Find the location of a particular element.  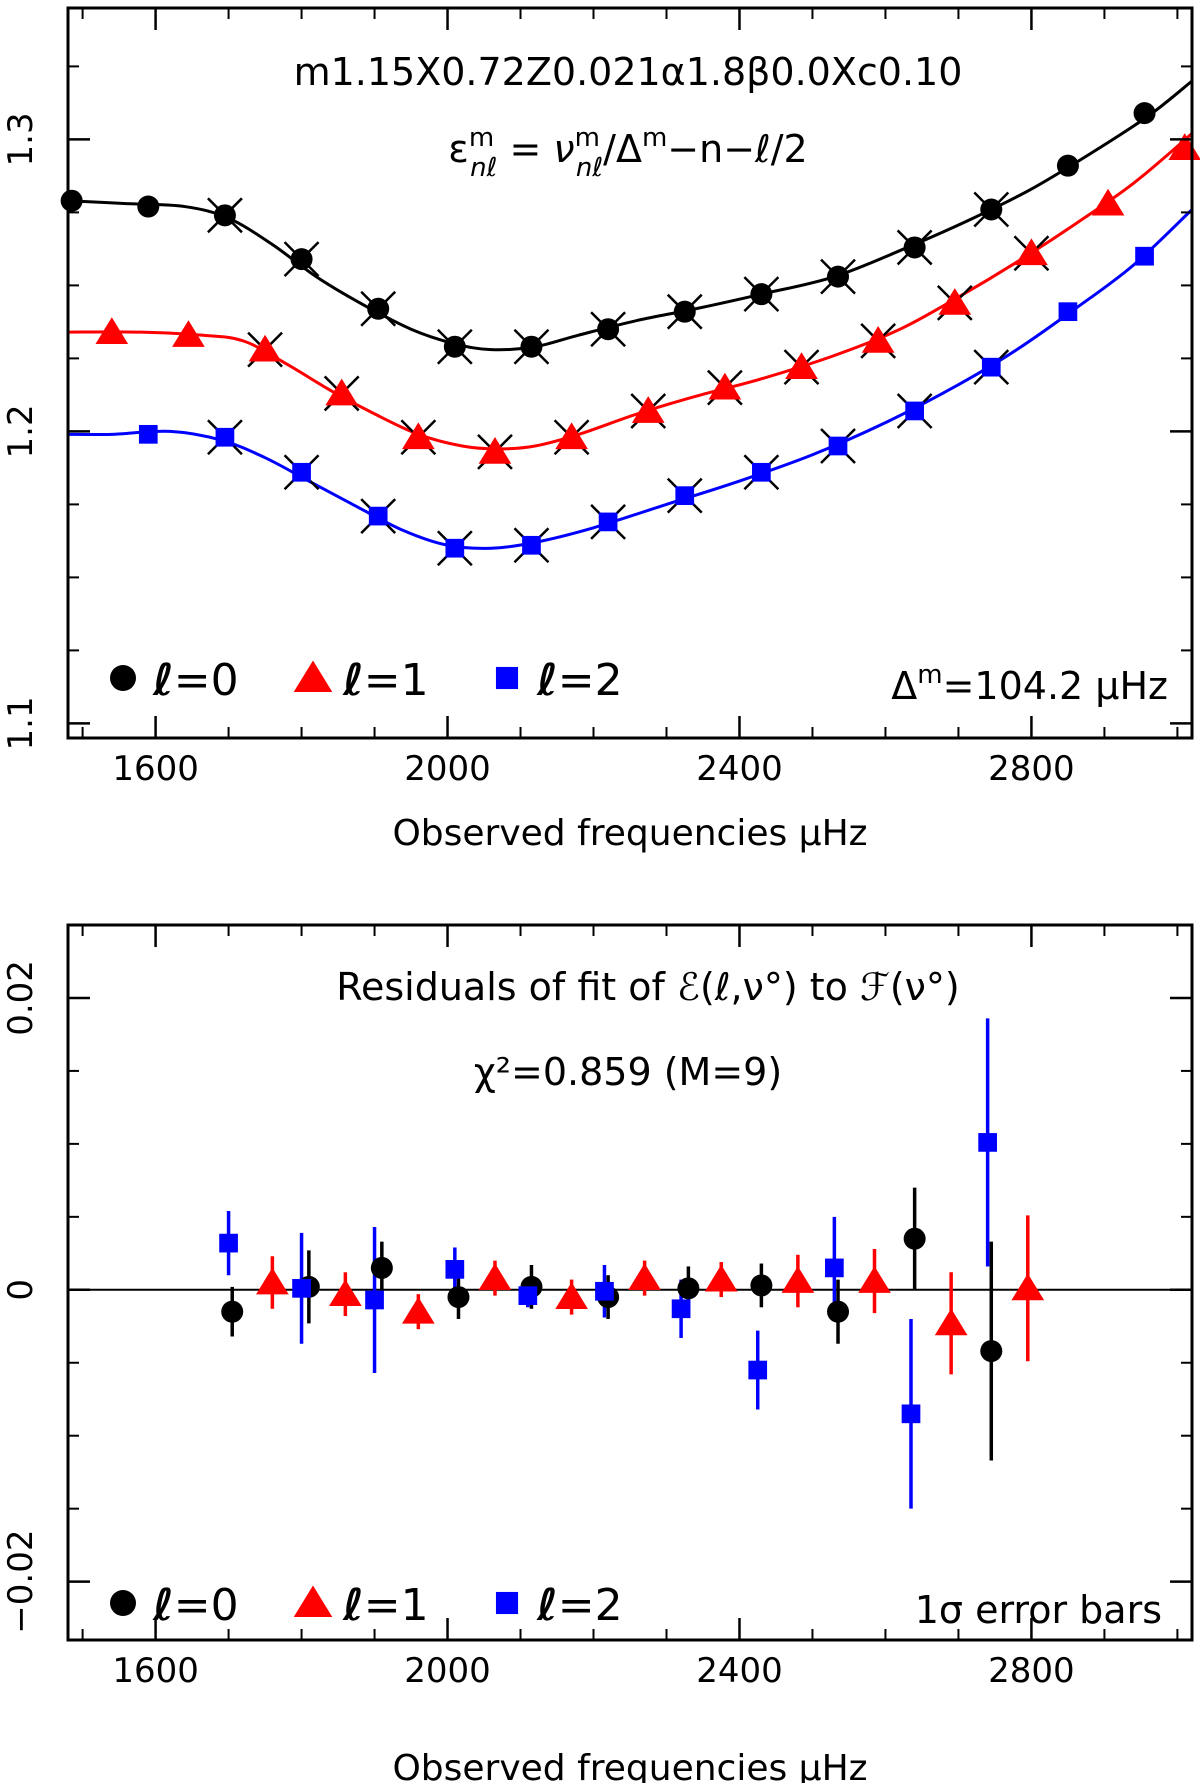

bottom-chart-title: Residuals of fit of ℰ(ℓ,ν°) to ℱ(ν°) is located at coordinates (647, 987).